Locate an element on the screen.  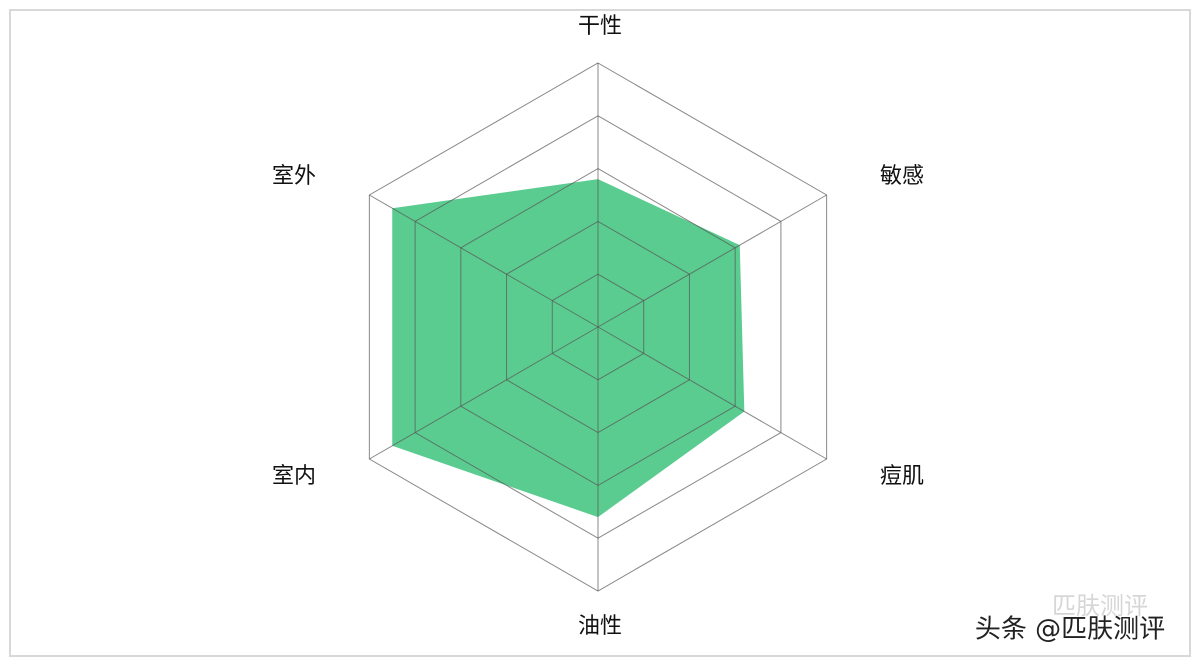
watermark-faded: 匹肤测评 is located at coordinates (1100, 606).